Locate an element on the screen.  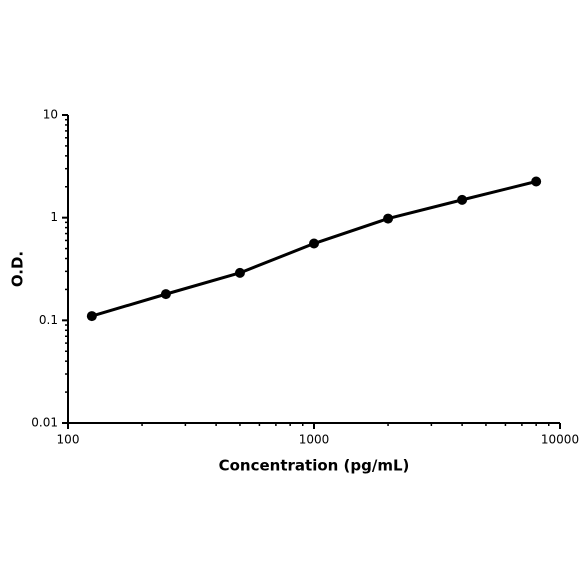
y-tick-label: 0.01 is located at coordinates (44, 423).